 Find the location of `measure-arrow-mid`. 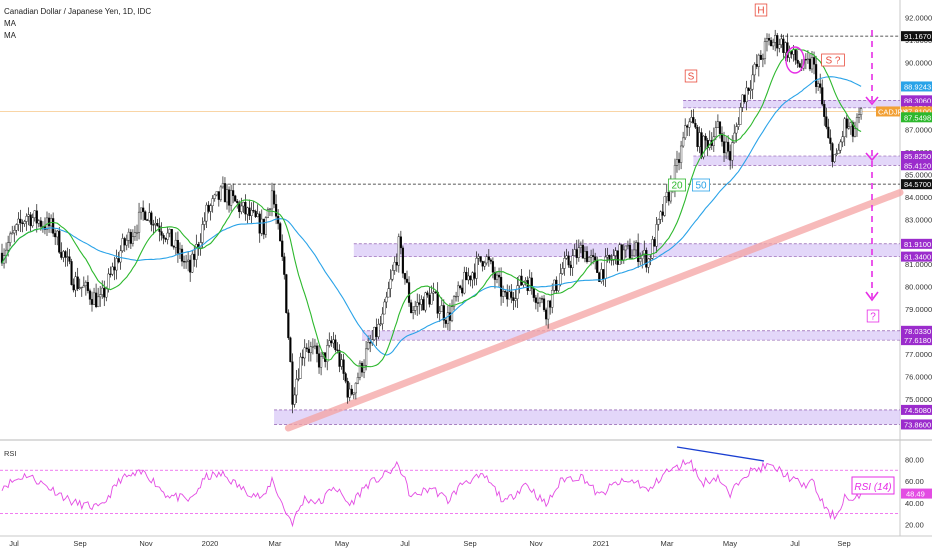

measure-arrow-mid is located at coordinates (872, 157).